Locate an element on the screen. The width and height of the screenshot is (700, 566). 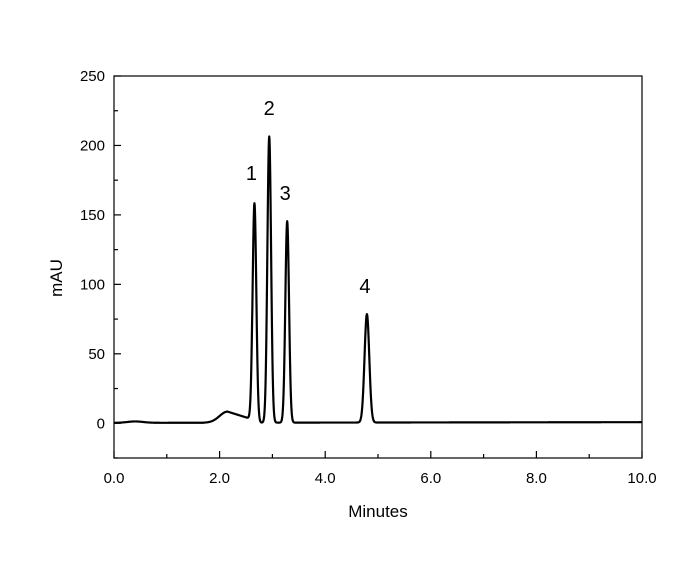
x-tick-label: 0.0 is located at coordinates (114, 478).